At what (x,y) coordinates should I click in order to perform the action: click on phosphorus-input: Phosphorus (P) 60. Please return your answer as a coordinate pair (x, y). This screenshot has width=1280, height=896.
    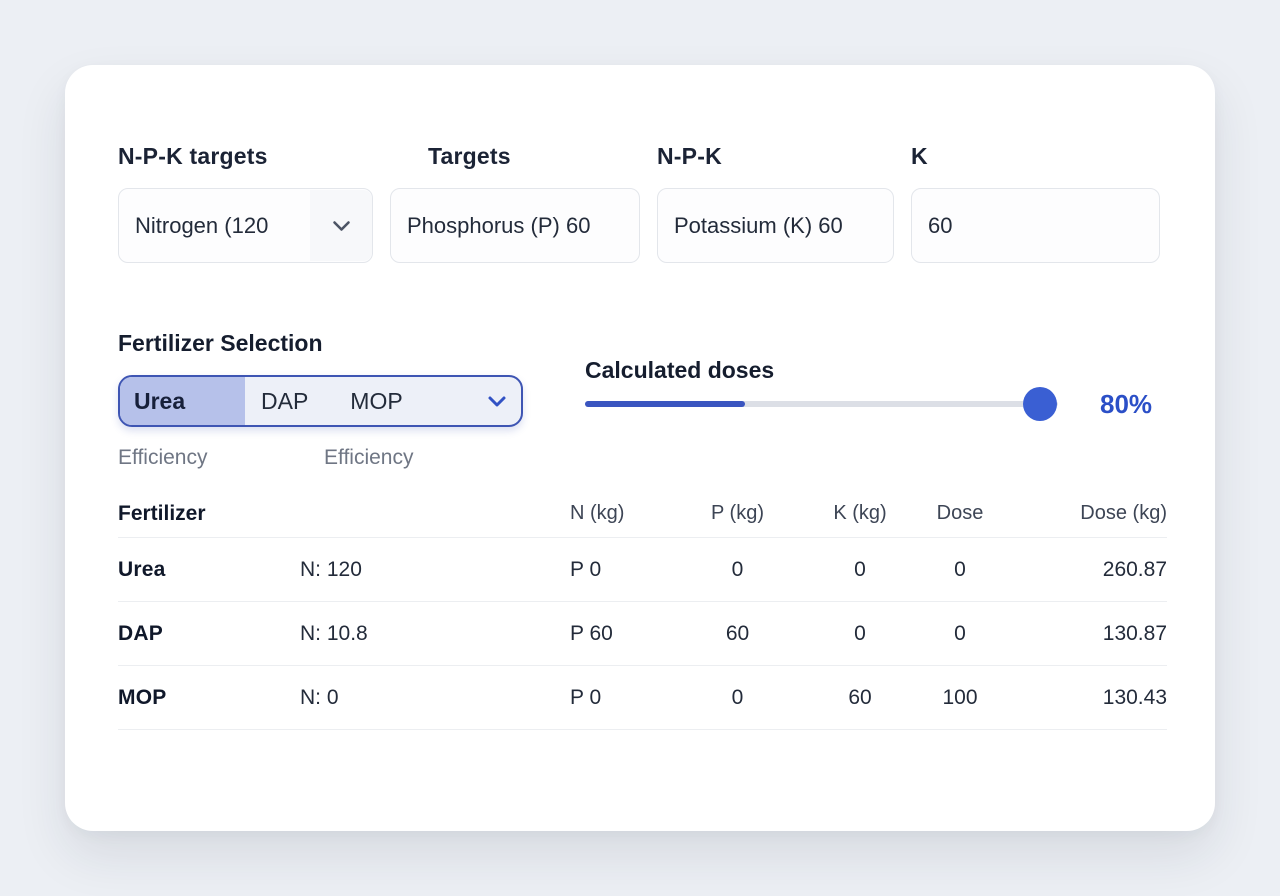
    Looking at the image, I should click on (515, 225).